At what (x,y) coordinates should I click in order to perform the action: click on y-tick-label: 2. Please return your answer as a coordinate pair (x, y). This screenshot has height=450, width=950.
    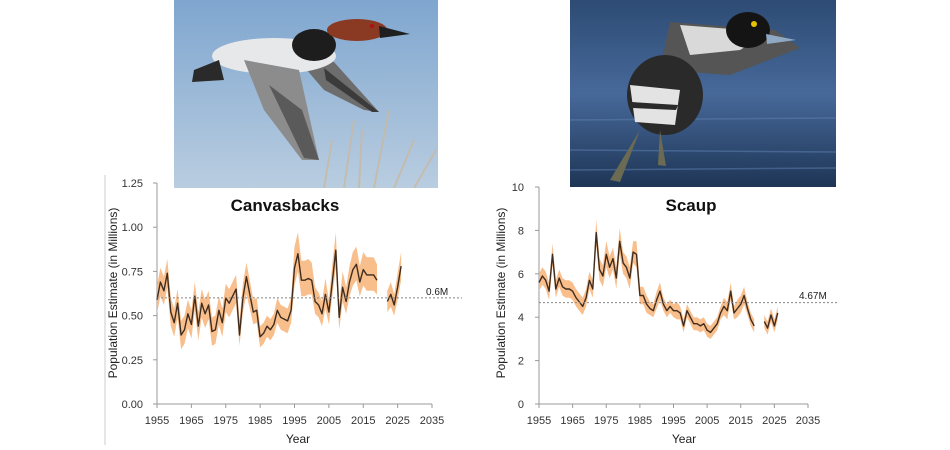
    Looking at the image, I should click on (521, 362).